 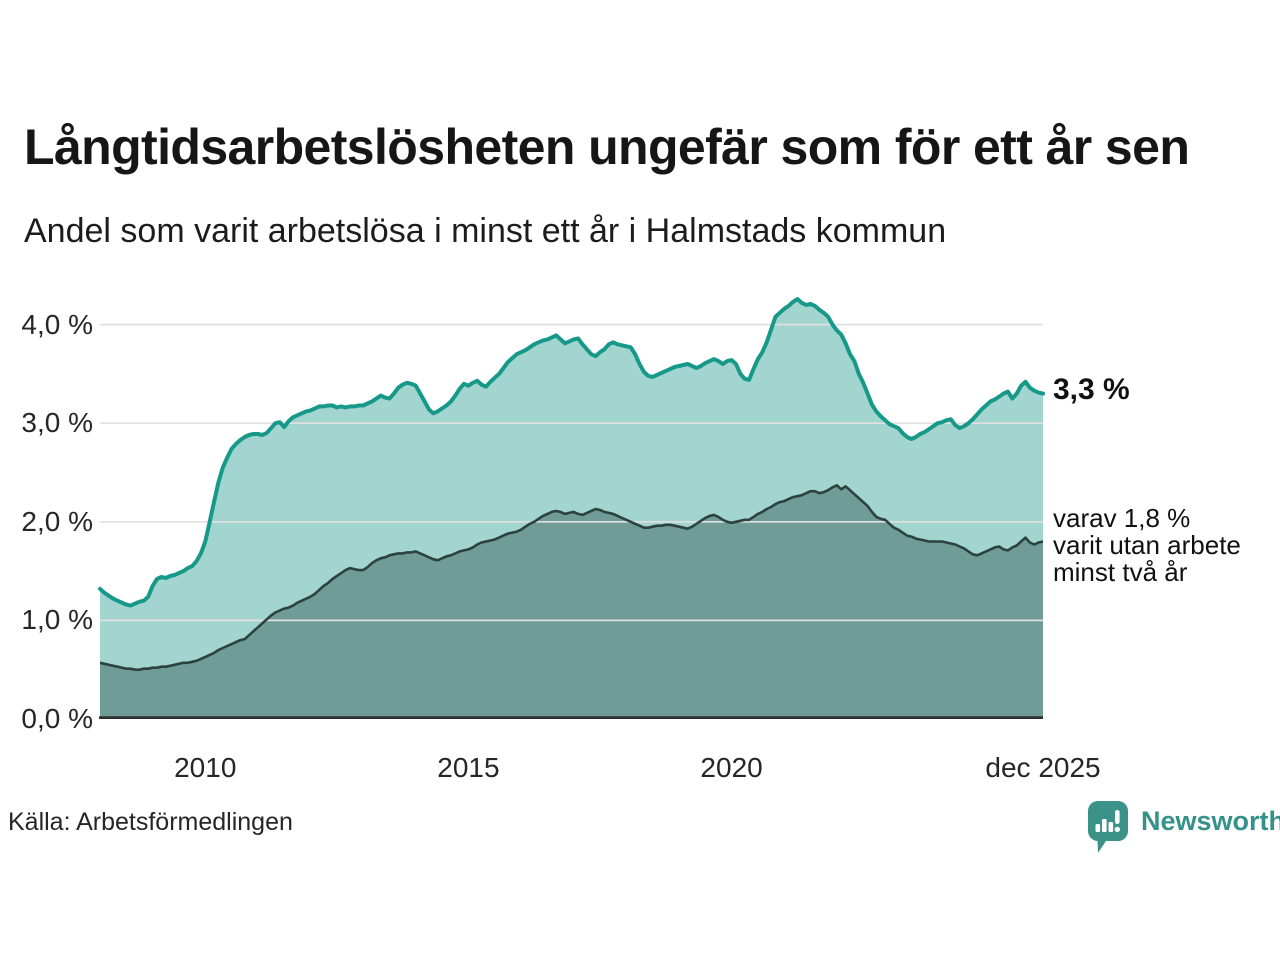 I want to click on y-tick-label: 4,0 %, so click(x=57, y=324).